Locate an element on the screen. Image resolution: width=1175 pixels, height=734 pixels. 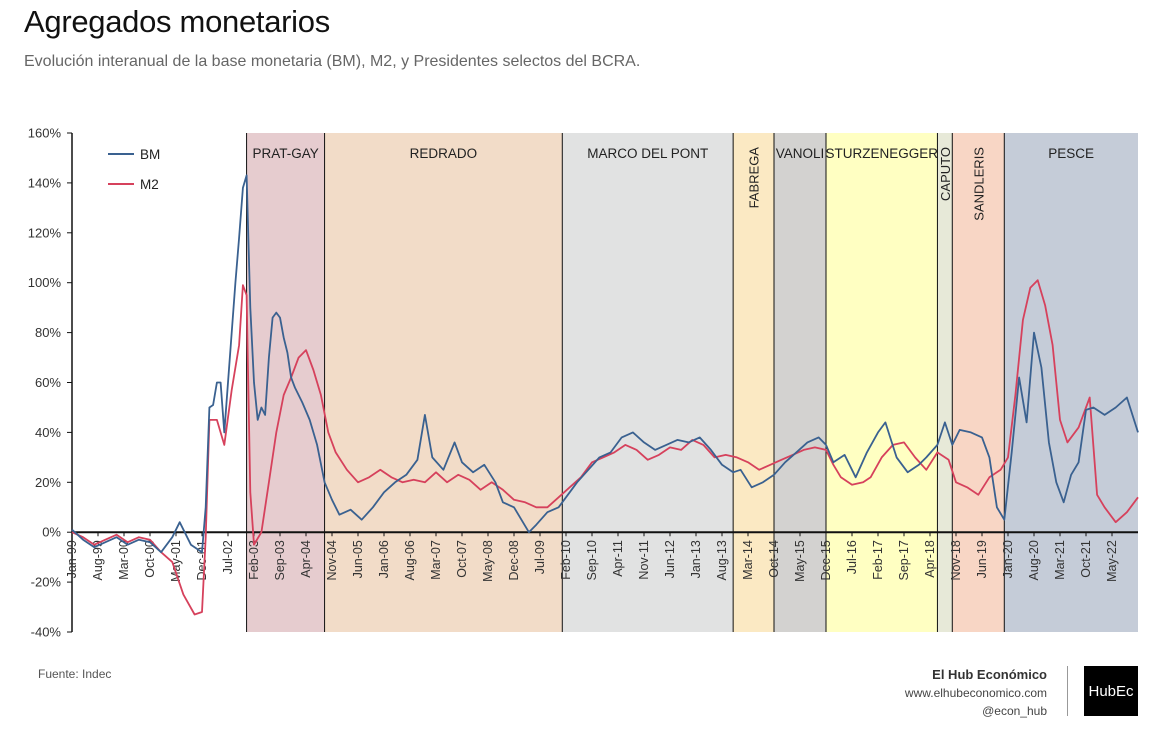
period-label: PRAT-GAY is located at coordinates (285, 153).